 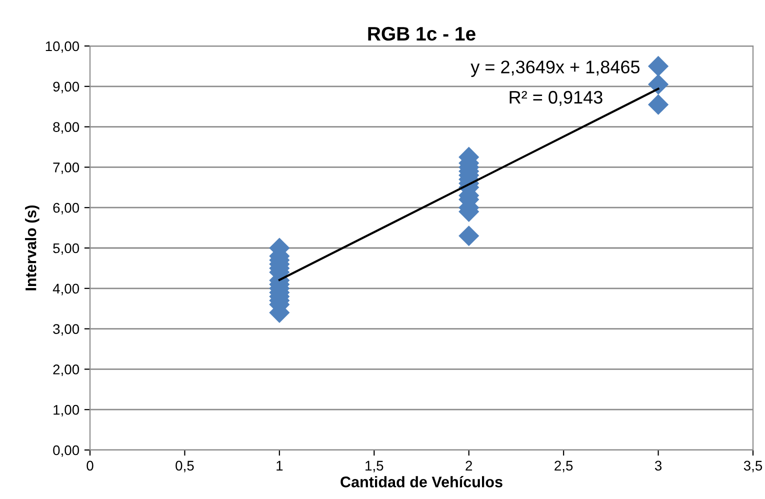 I want to click on x-tick-label: 3, so click(x=658, y=465).